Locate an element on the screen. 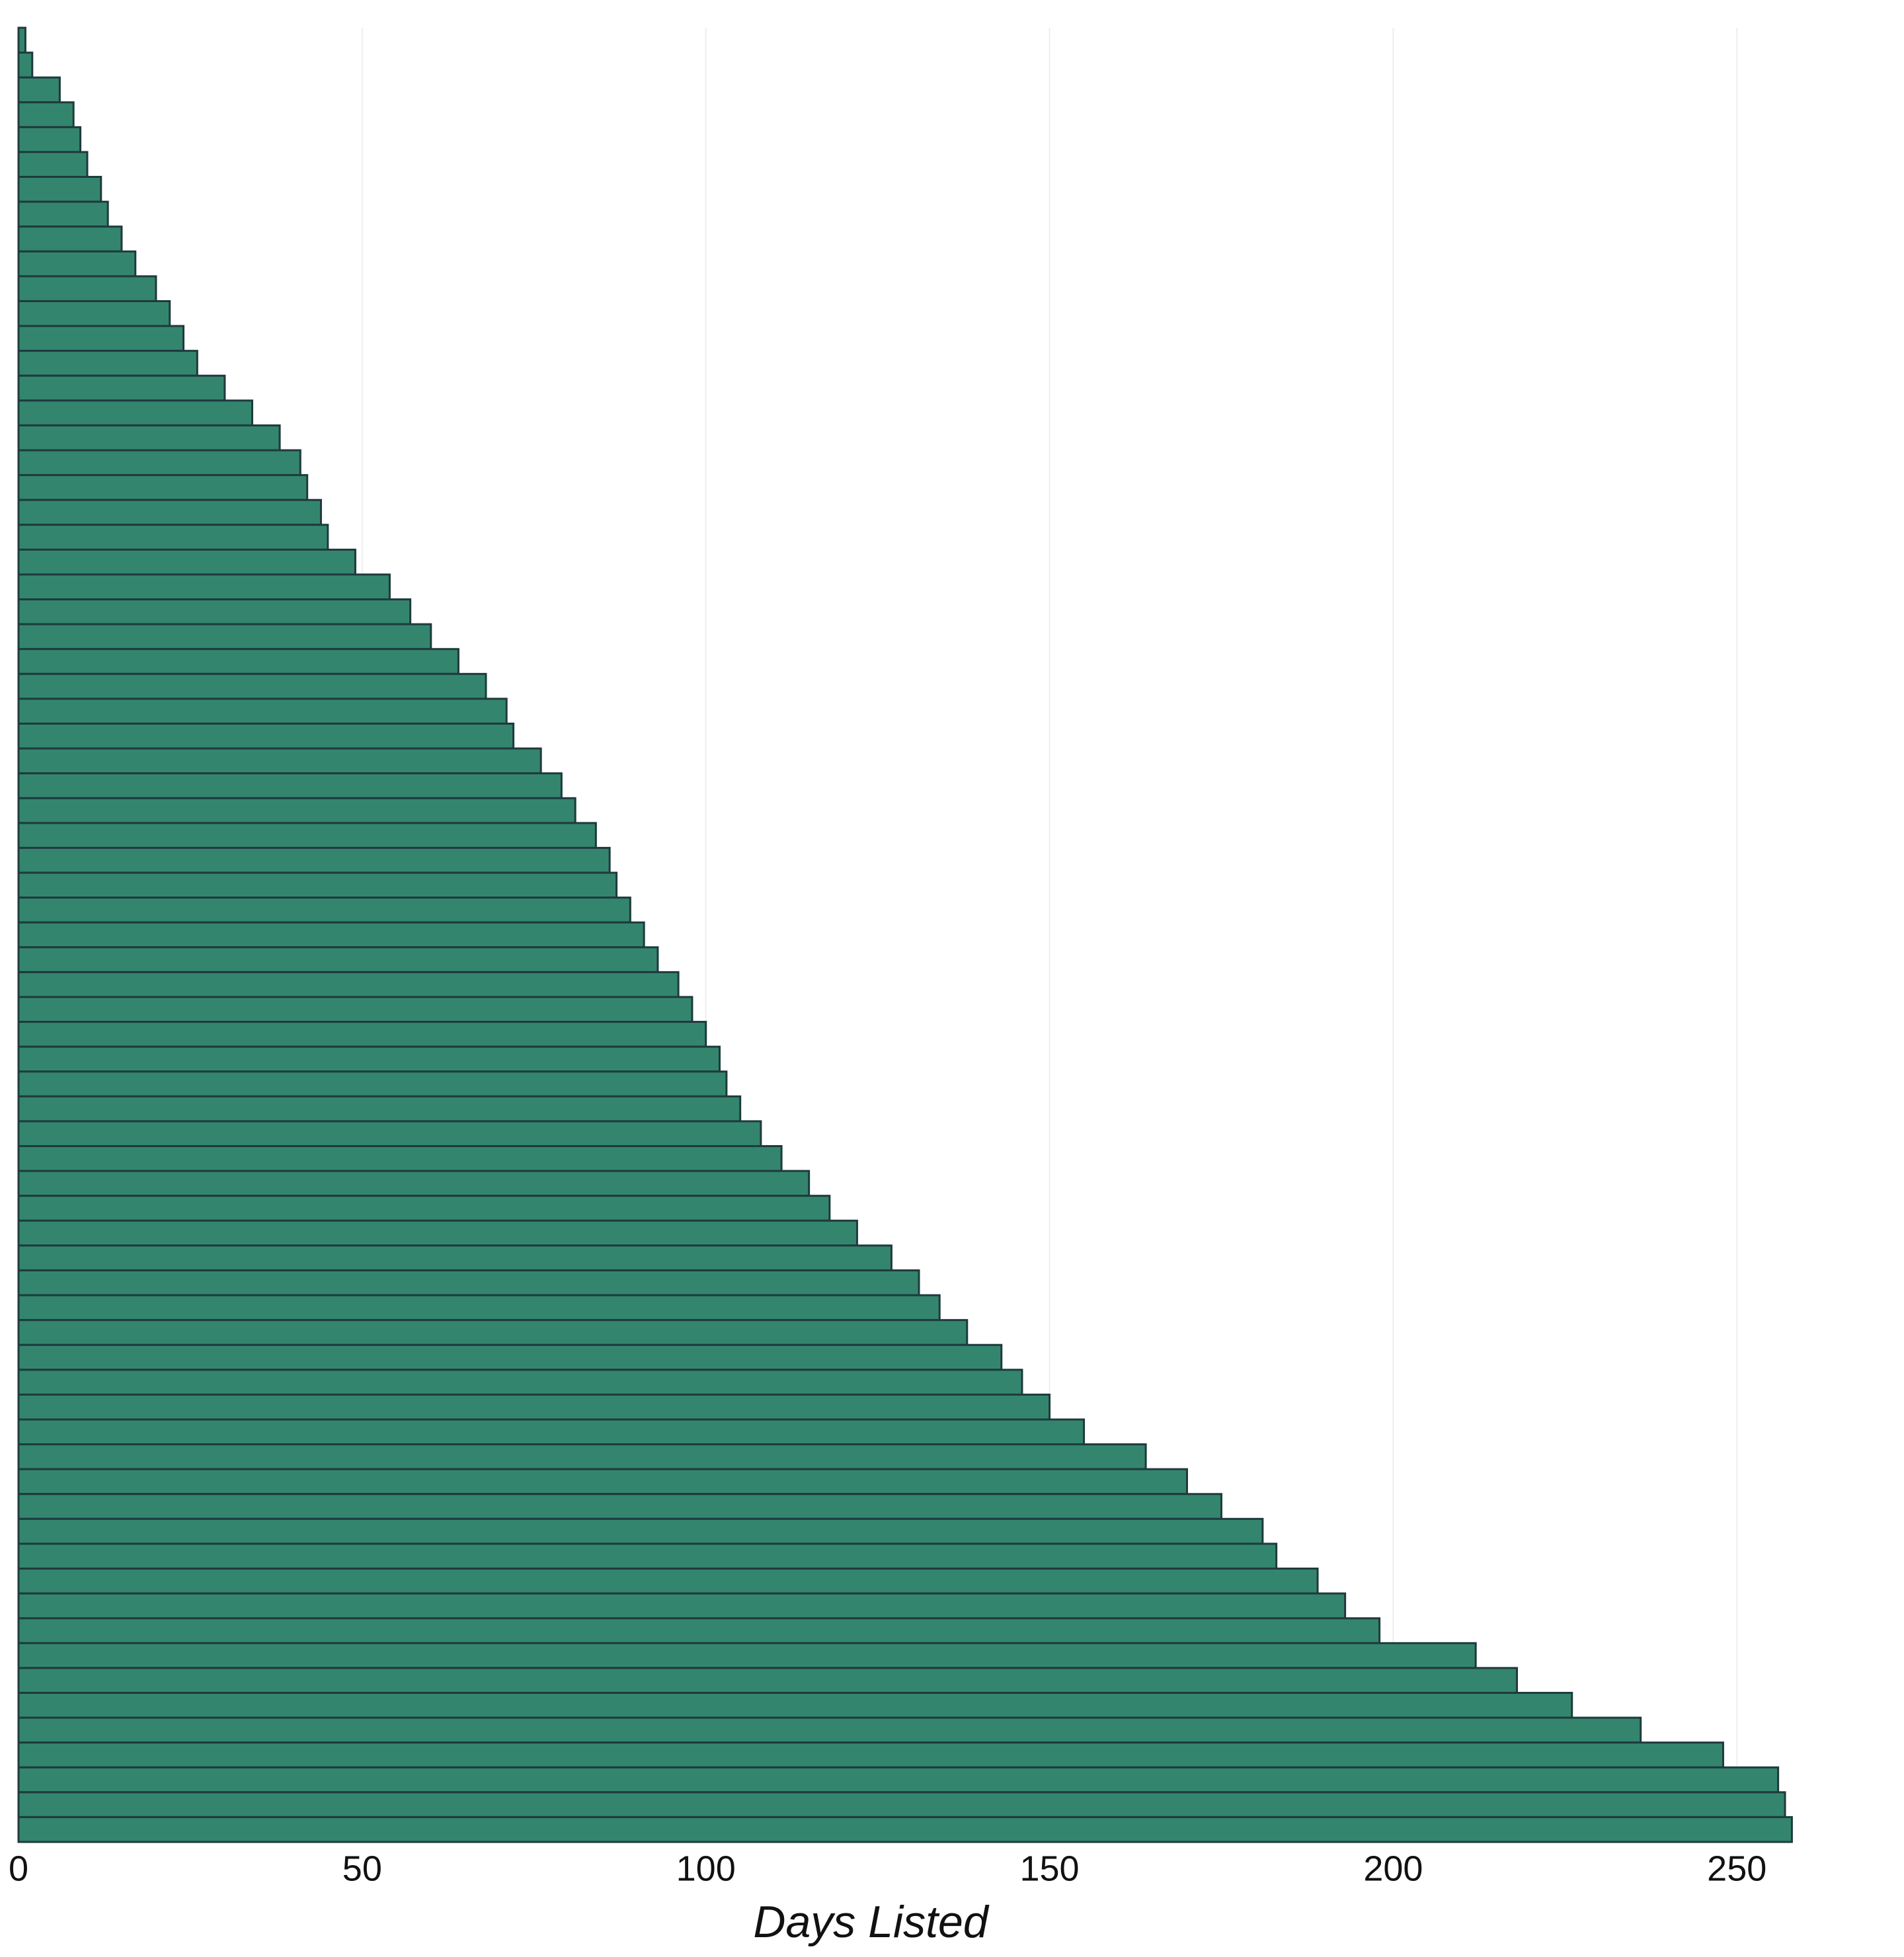  x-tick-label: 250 is located at coordinates (1736, 1868).